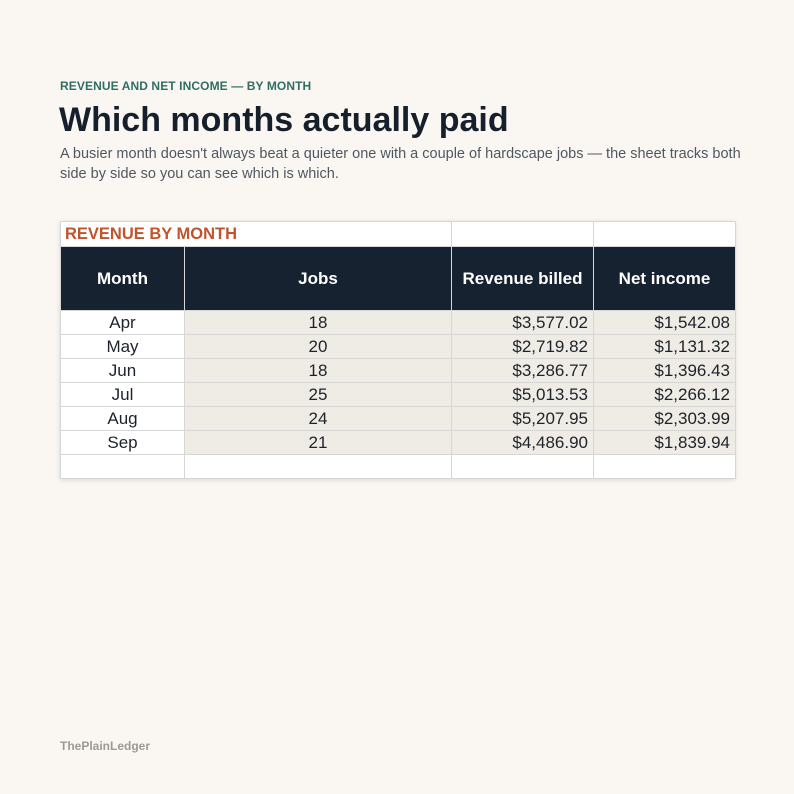  I want to click on footer-brand: ThePlainLedger, so click(105, 746).